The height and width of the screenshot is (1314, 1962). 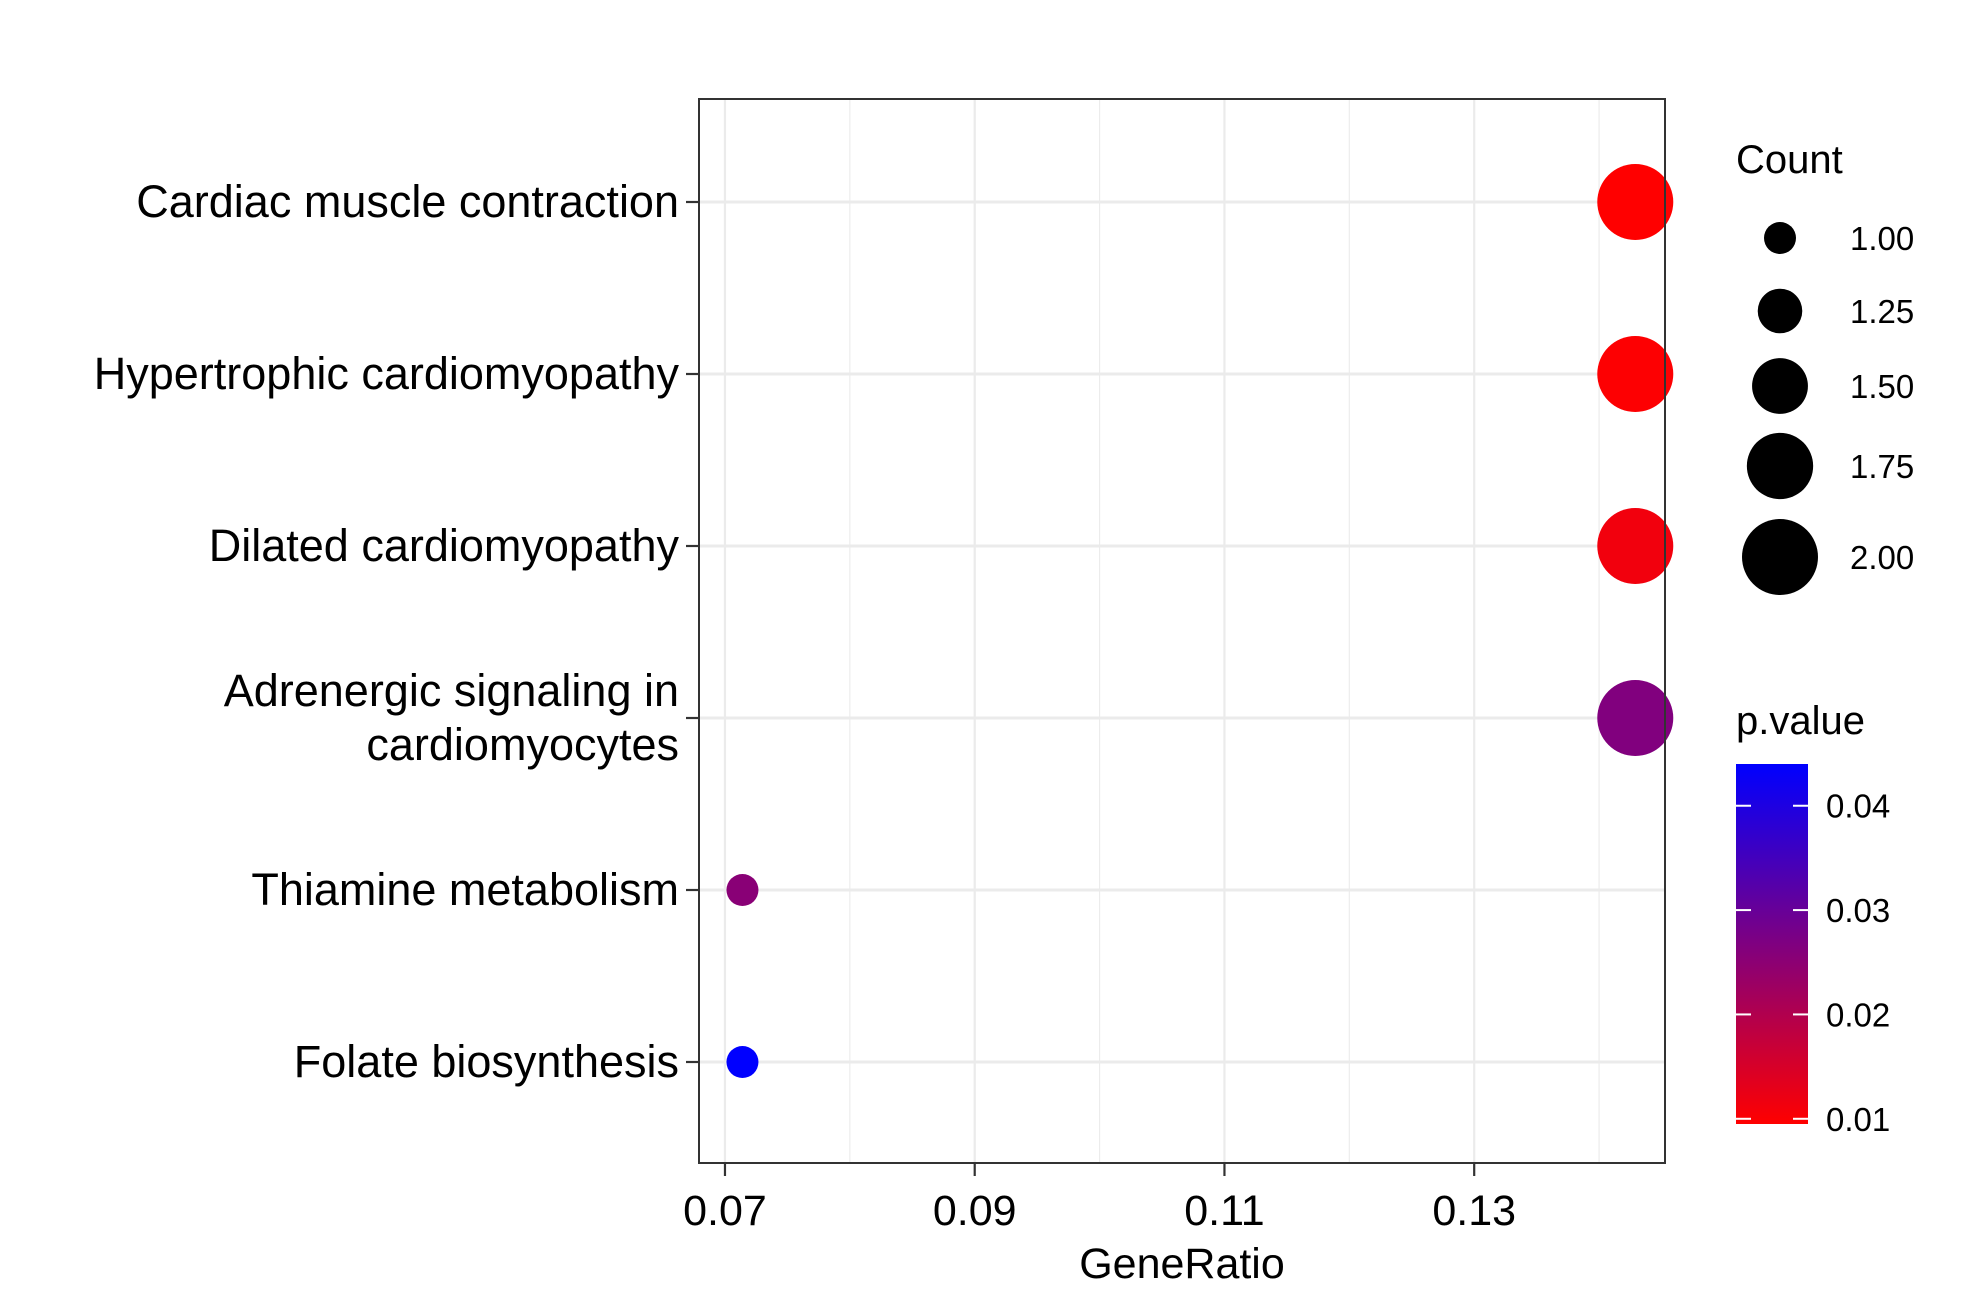 What do you see at coordinates (522, 744) in the screenshot?
I see `y-tick-label: cardiomyocytes` at bounding box center [522, 744].